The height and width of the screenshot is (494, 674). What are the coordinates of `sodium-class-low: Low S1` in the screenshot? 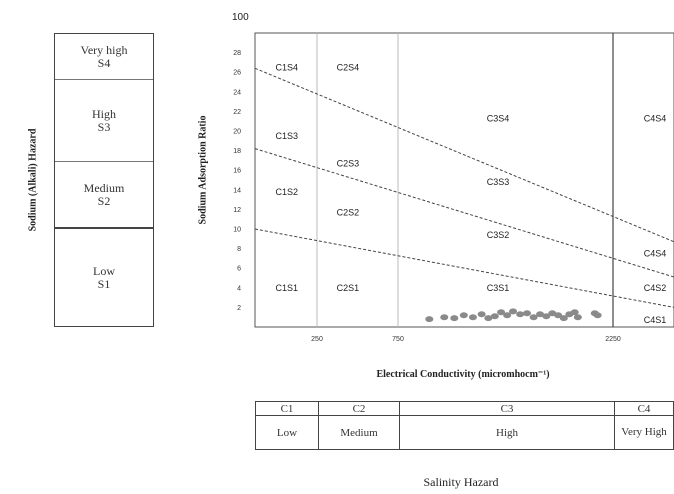 It's located at (104, 277).